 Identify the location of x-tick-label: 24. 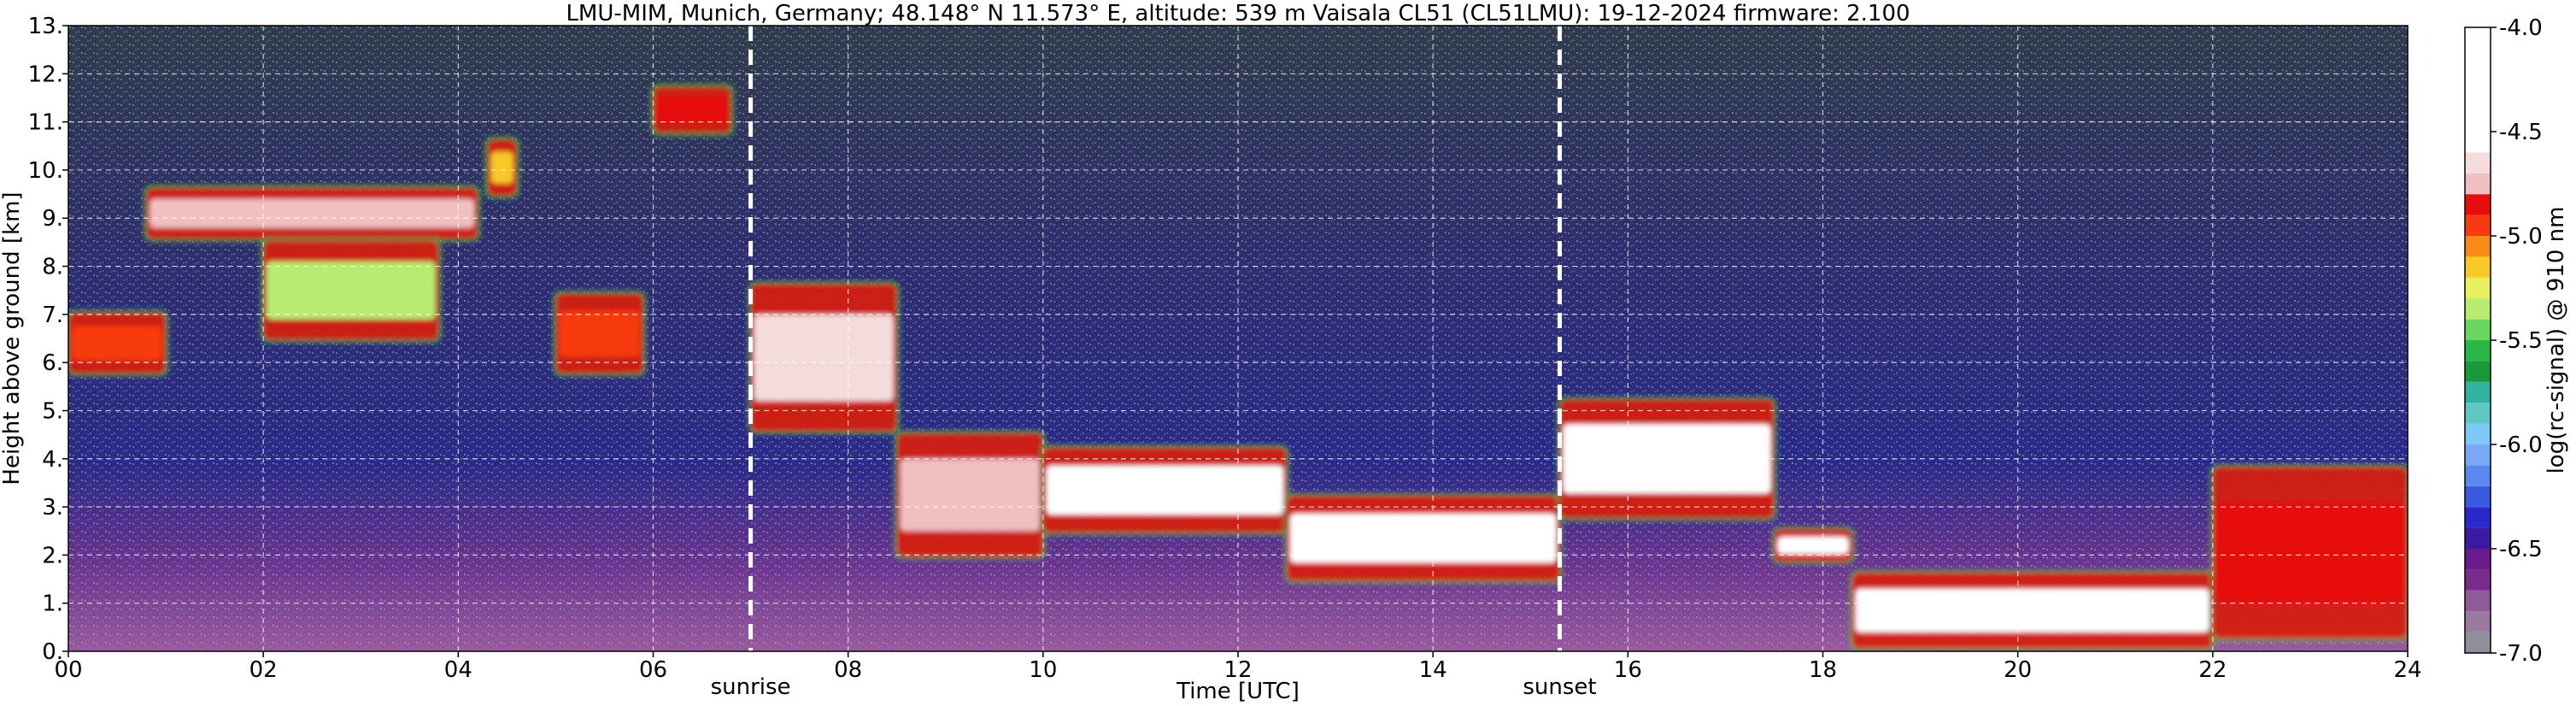
(2407, 670).